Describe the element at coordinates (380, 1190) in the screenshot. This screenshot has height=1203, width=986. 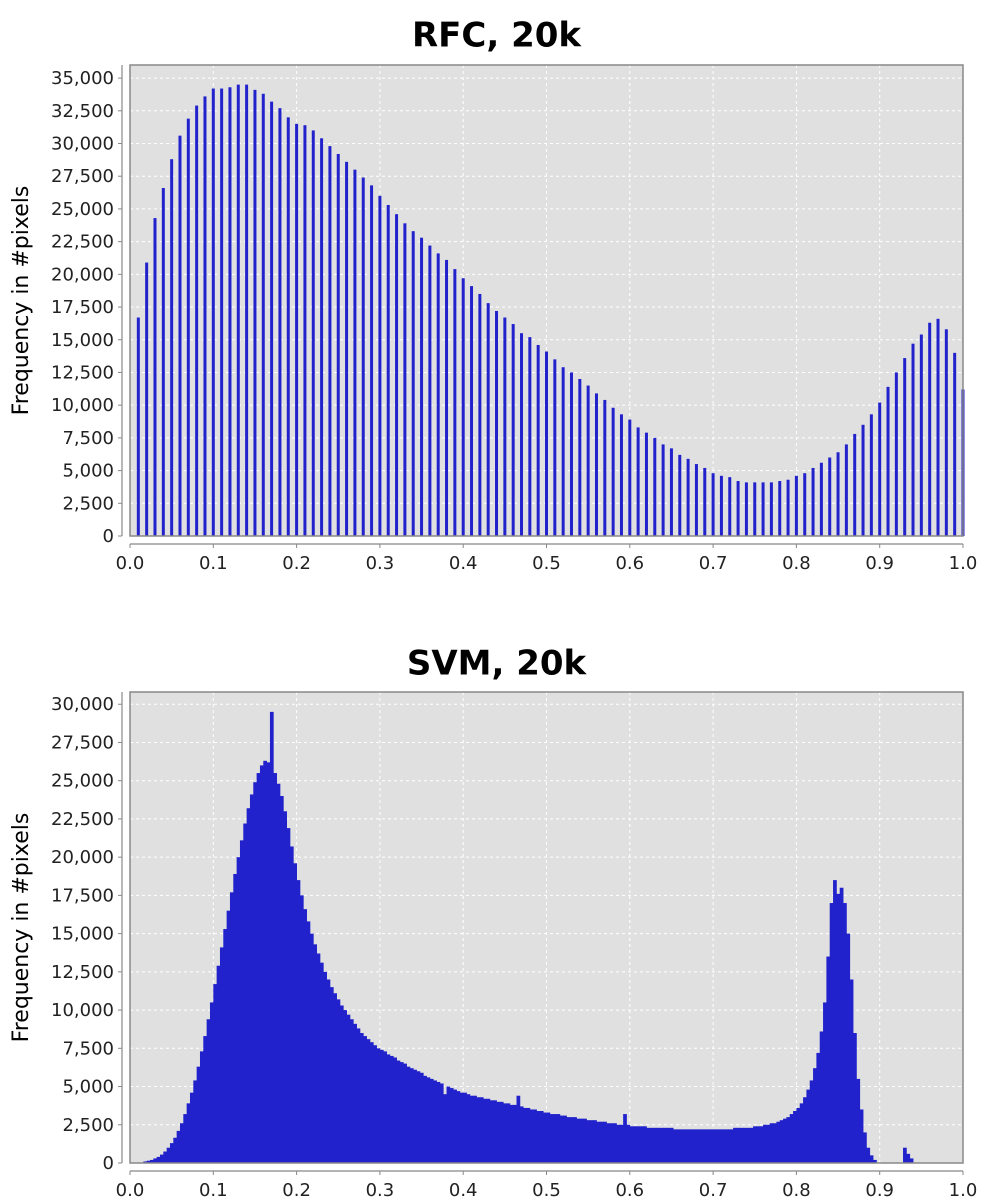
I see `x-tick-label: 0.3` at that location.